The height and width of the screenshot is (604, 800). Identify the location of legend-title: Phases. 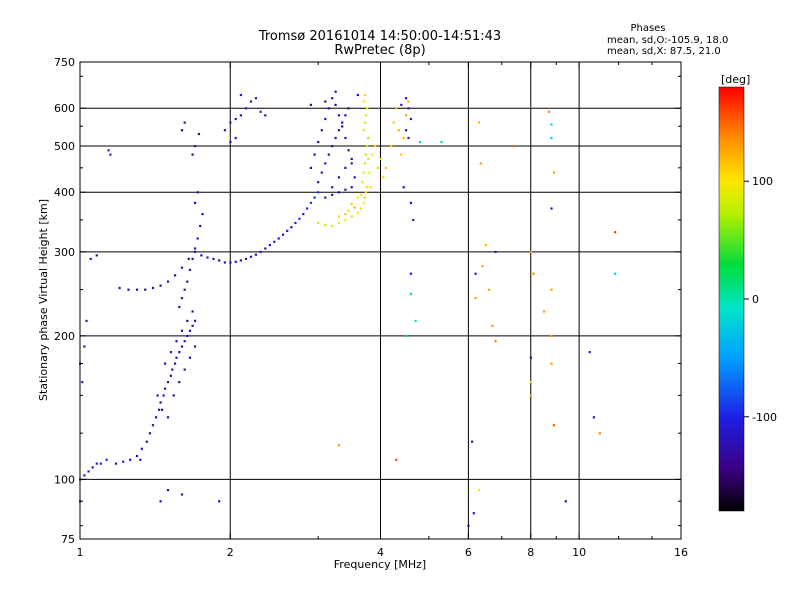
(647, 28).